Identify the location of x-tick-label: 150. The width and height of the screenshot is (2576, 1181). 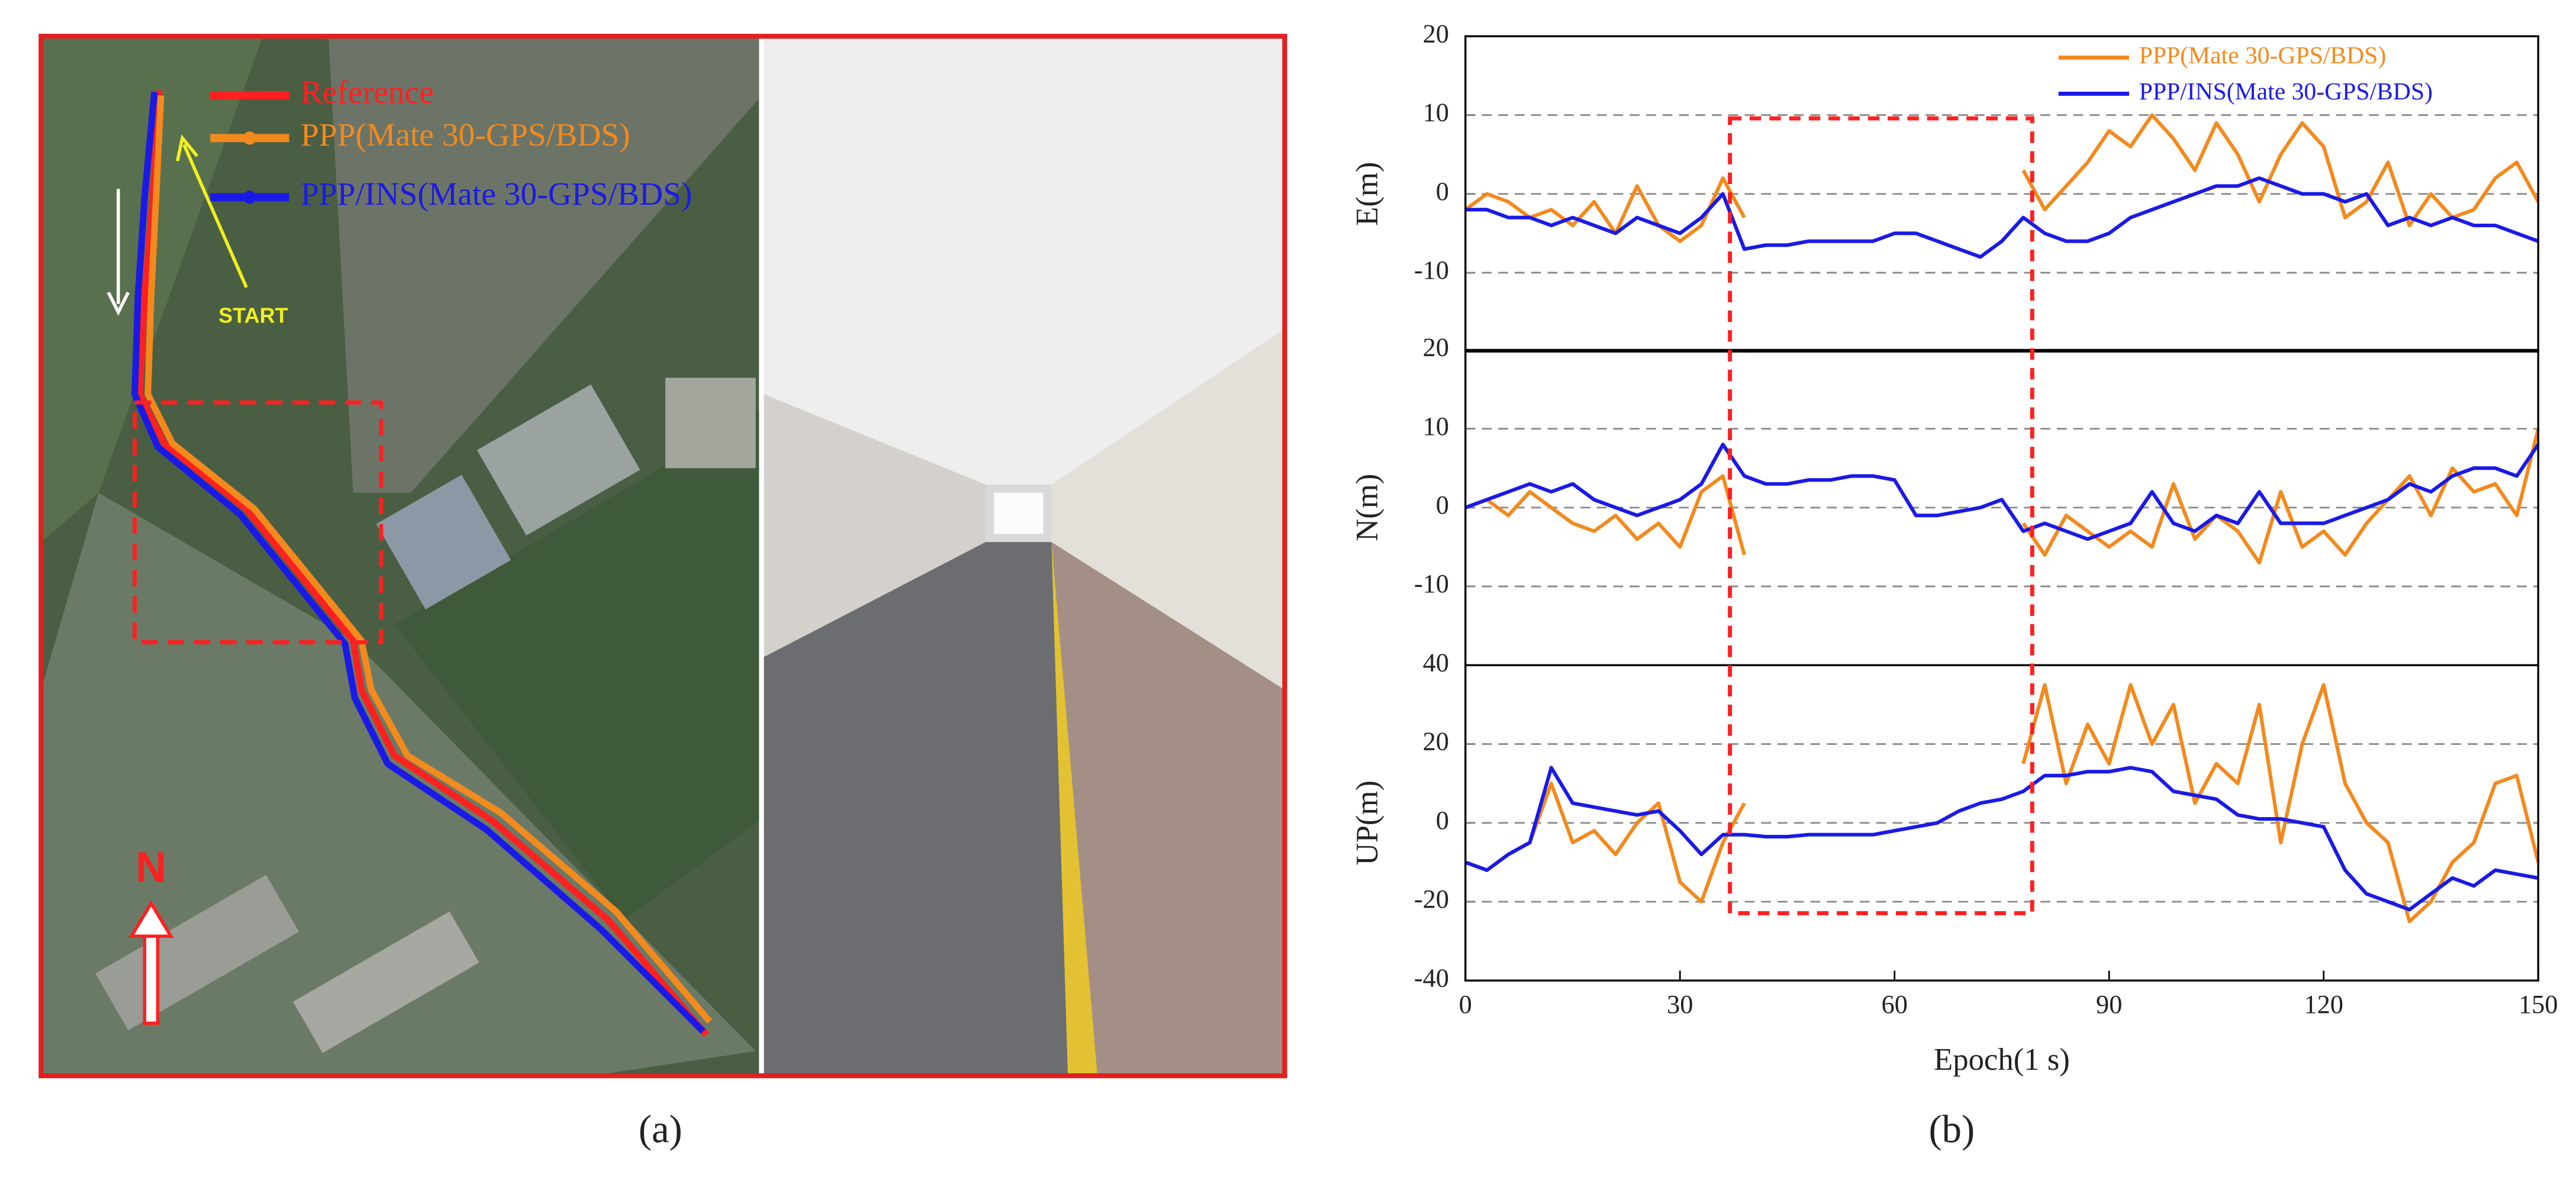
(2538, 1004).